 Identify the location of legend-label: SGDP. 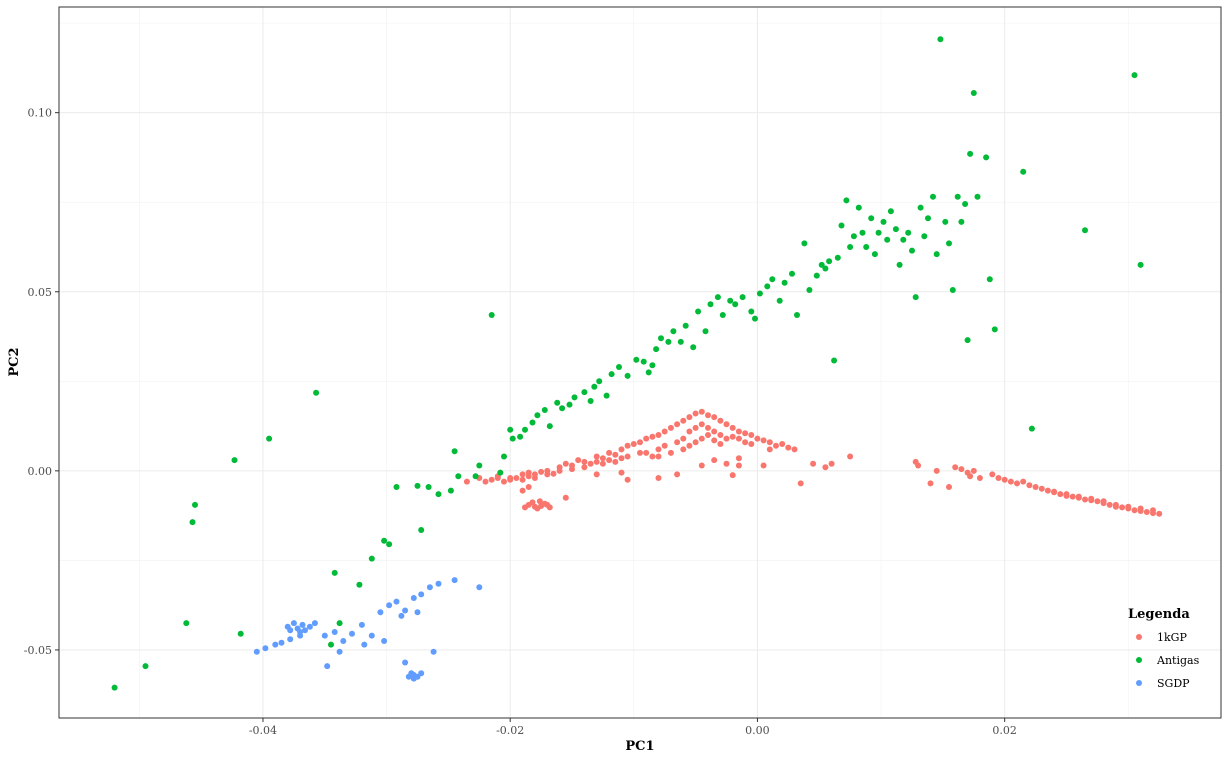
(1173, 683).